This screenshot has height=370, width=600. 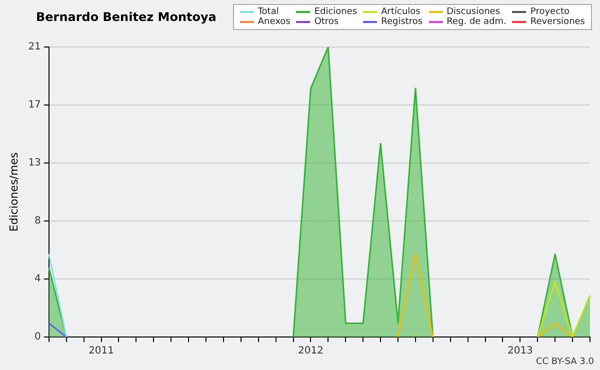 I want to click on x-tick-label: 2011, so click(x=101, y=351).